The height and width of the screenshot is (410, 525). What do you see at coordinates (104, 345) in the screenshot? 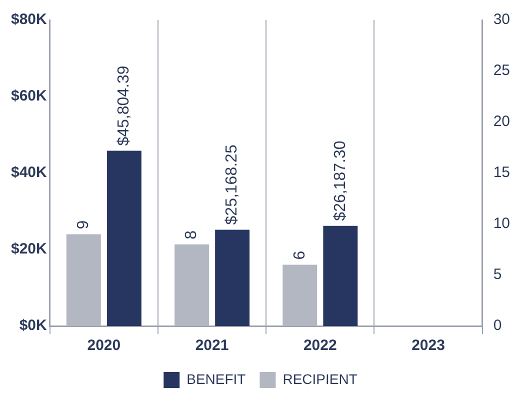
I see `x-tick-label: 2020` at bounding box center [104, 345].